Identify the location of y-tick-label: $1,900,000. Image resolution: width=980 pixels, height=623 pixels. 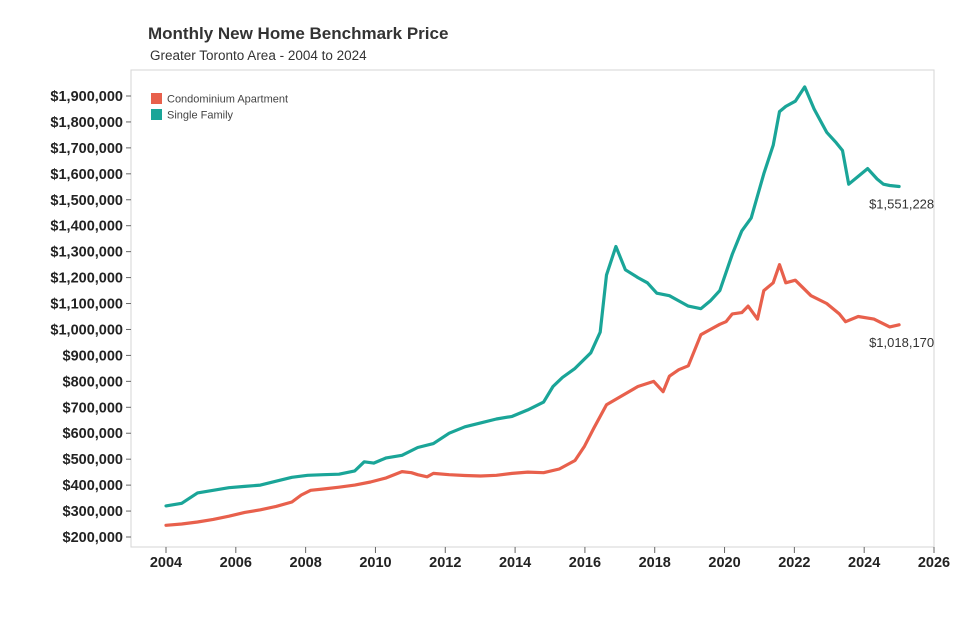
(86, 97).